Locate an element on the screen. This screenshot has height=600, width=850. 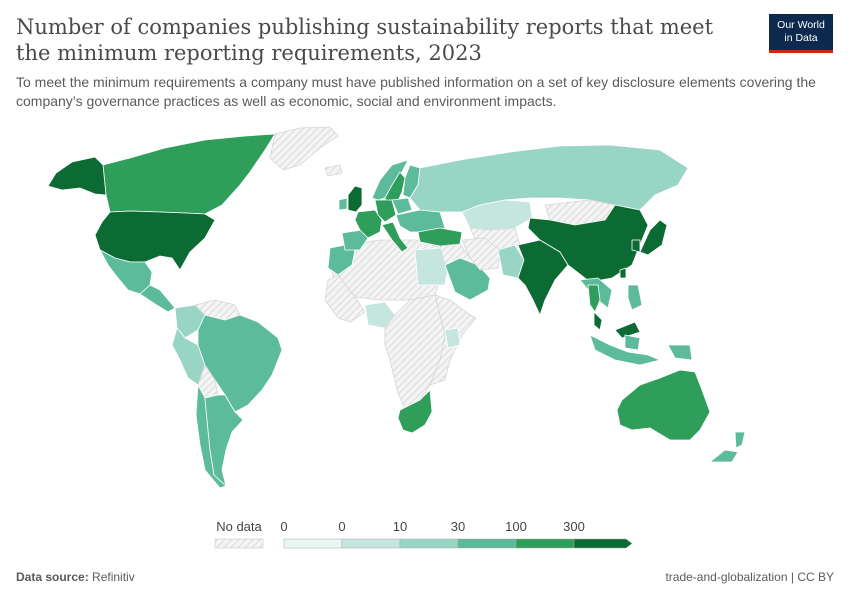
data-source: Data source: Refinitiv is located at coordinates (75, 577).